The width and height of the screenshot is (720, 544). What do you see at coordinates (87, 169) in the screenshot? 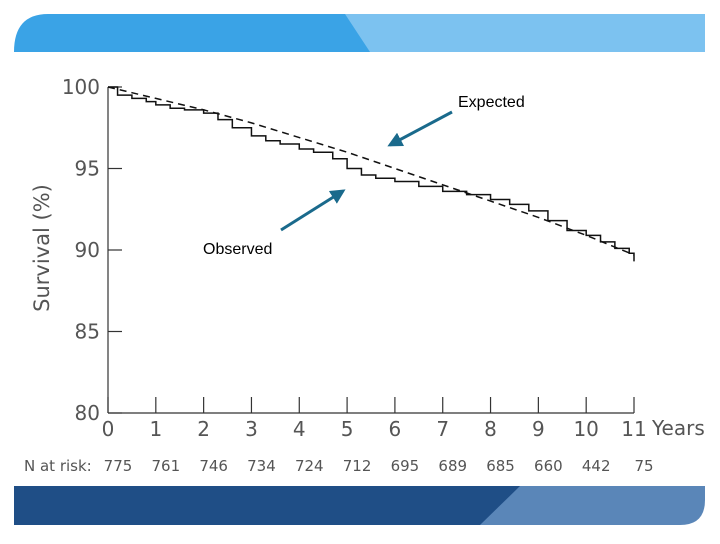
I see `y-tick-label: 95` at bounding box center [87, 169].